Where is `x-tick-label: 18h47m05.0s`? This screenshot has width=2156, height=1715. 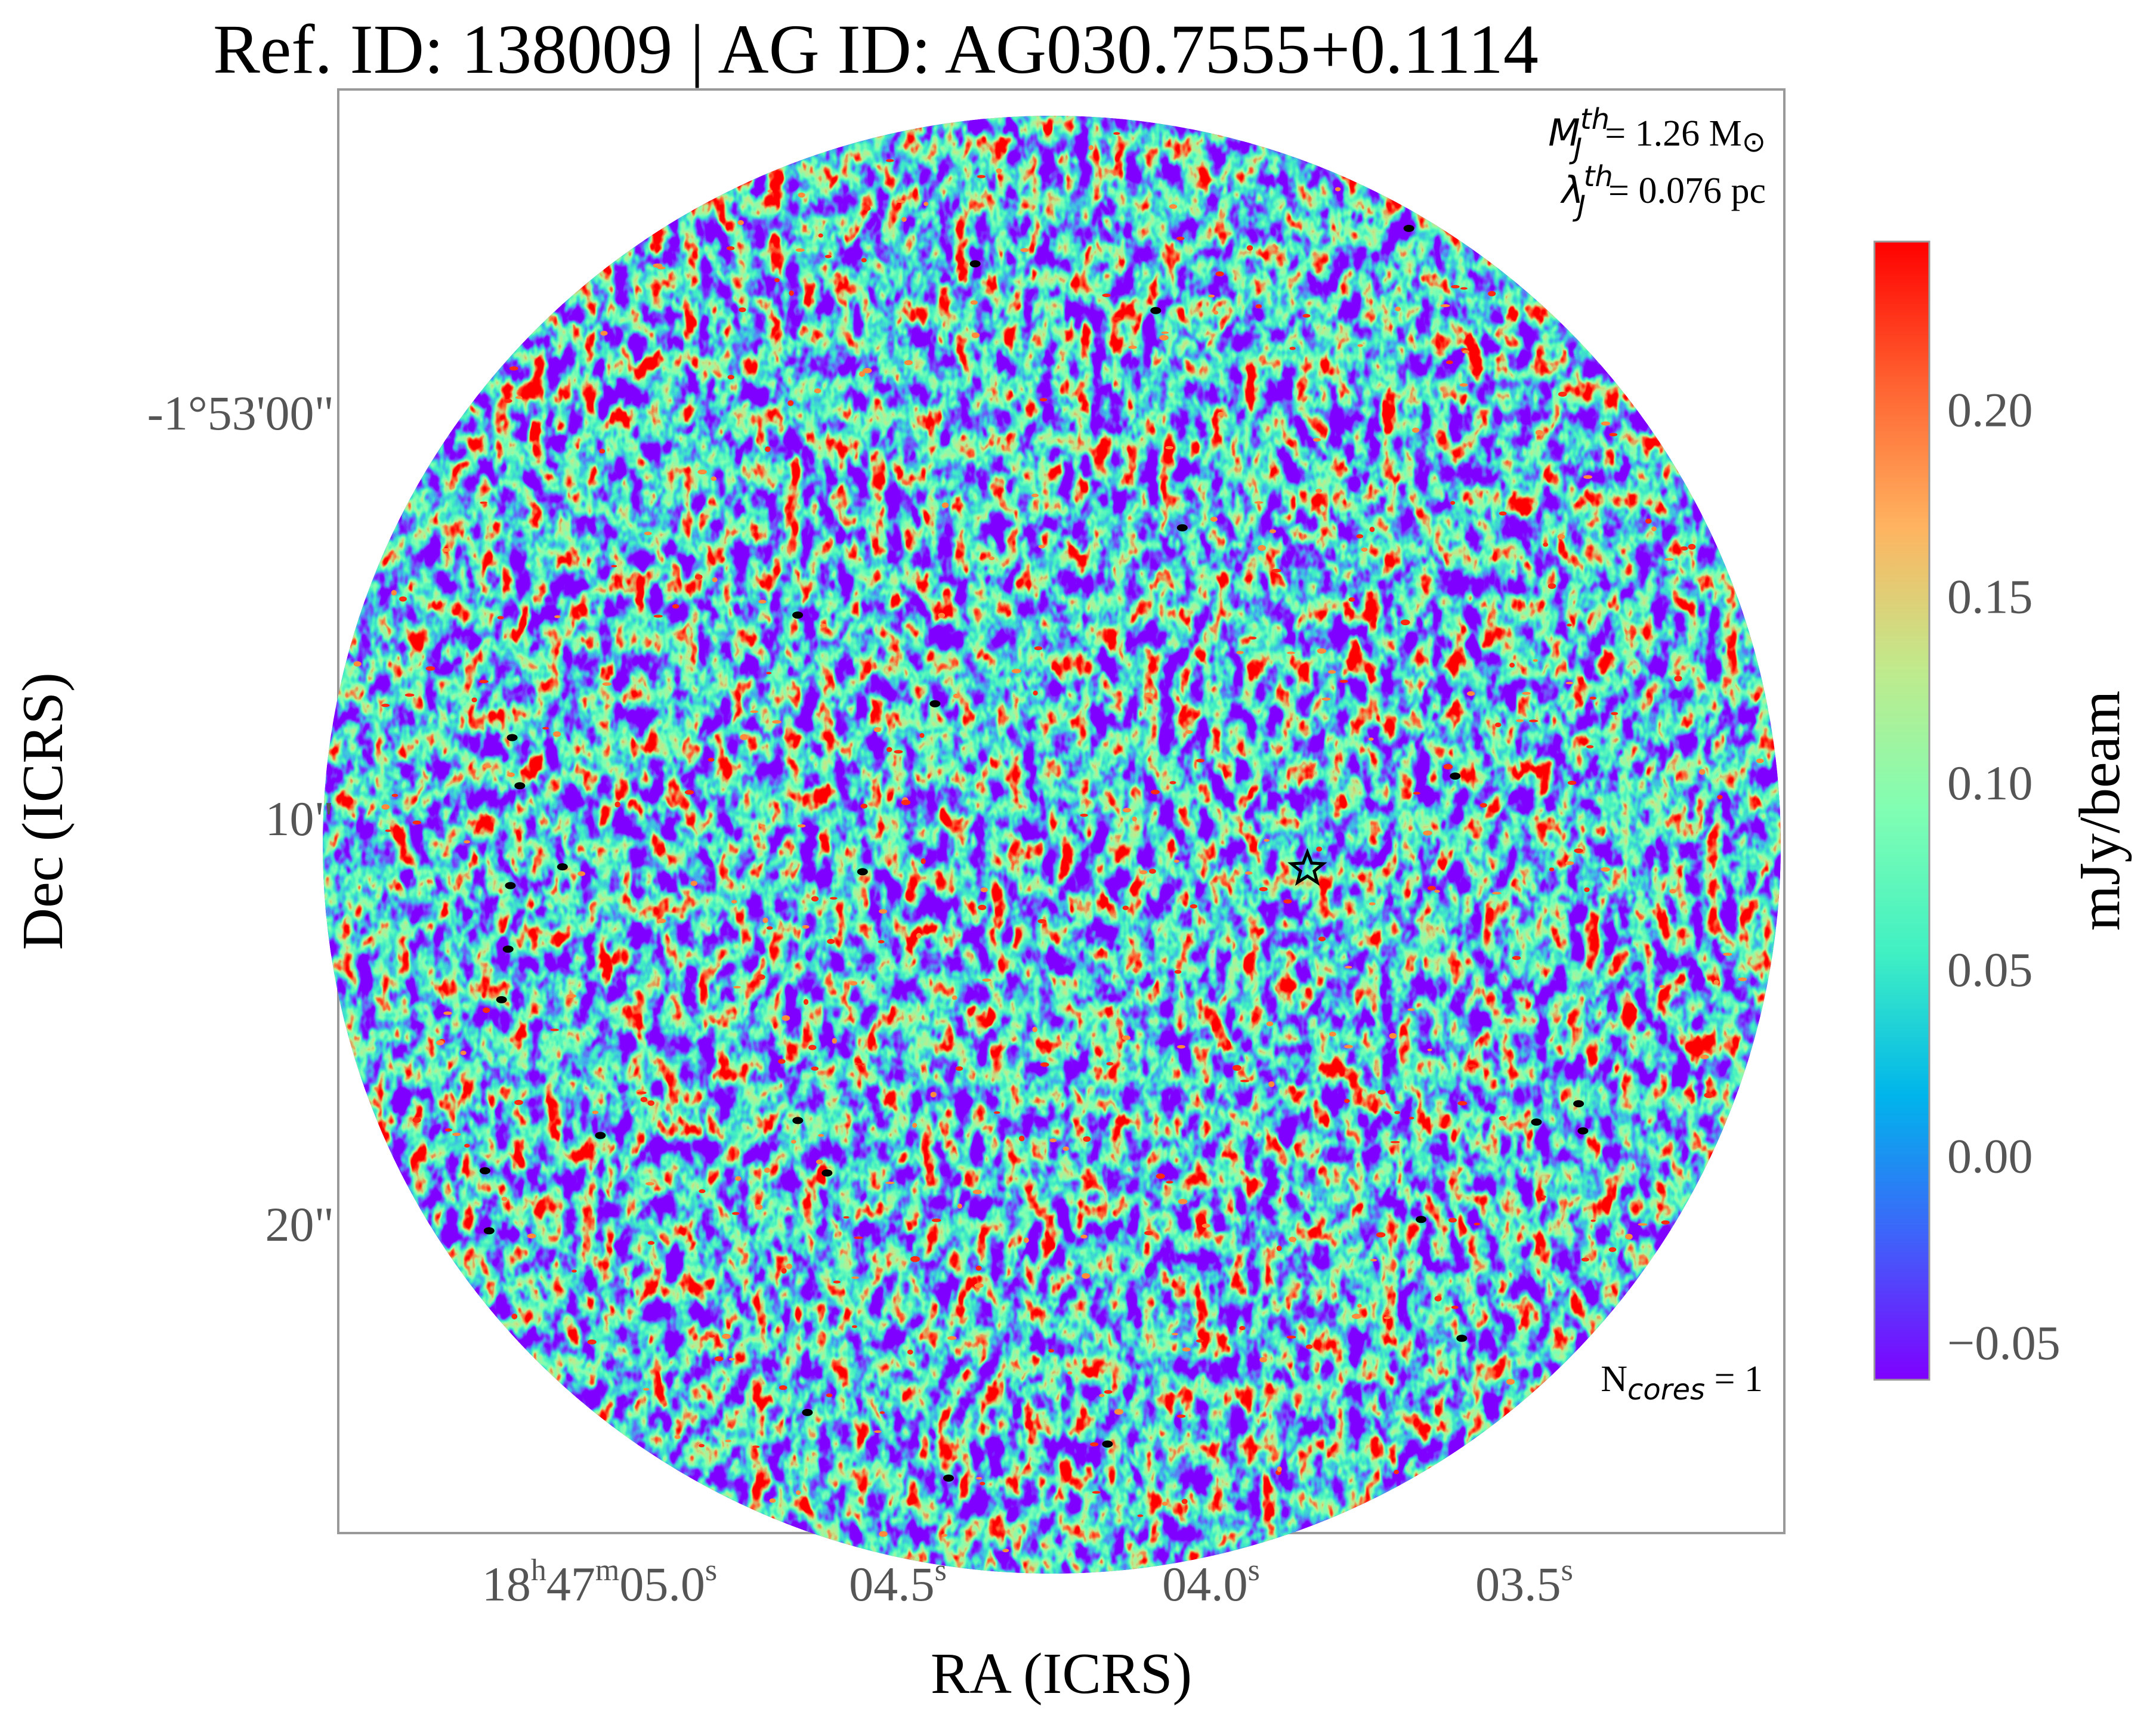 x-tick-label: 18h47m05.0s is located at coordinates (599, 1582).